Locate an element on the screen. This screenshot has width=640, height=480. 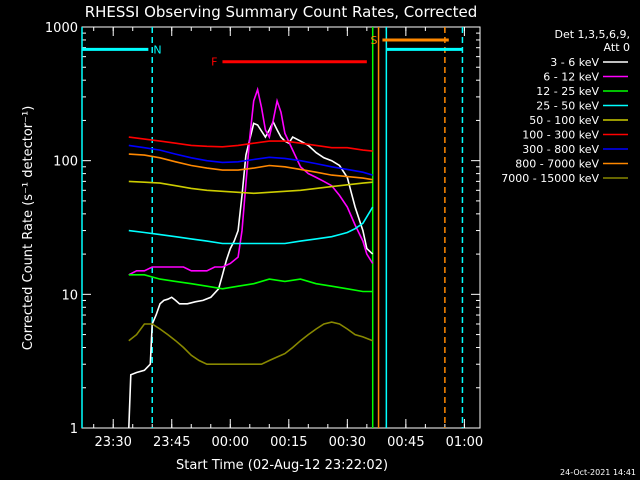
y-axis-label: Corrected Count Rate (s⁻¹ detector⁻¹) is located at coordinates (28, 228).